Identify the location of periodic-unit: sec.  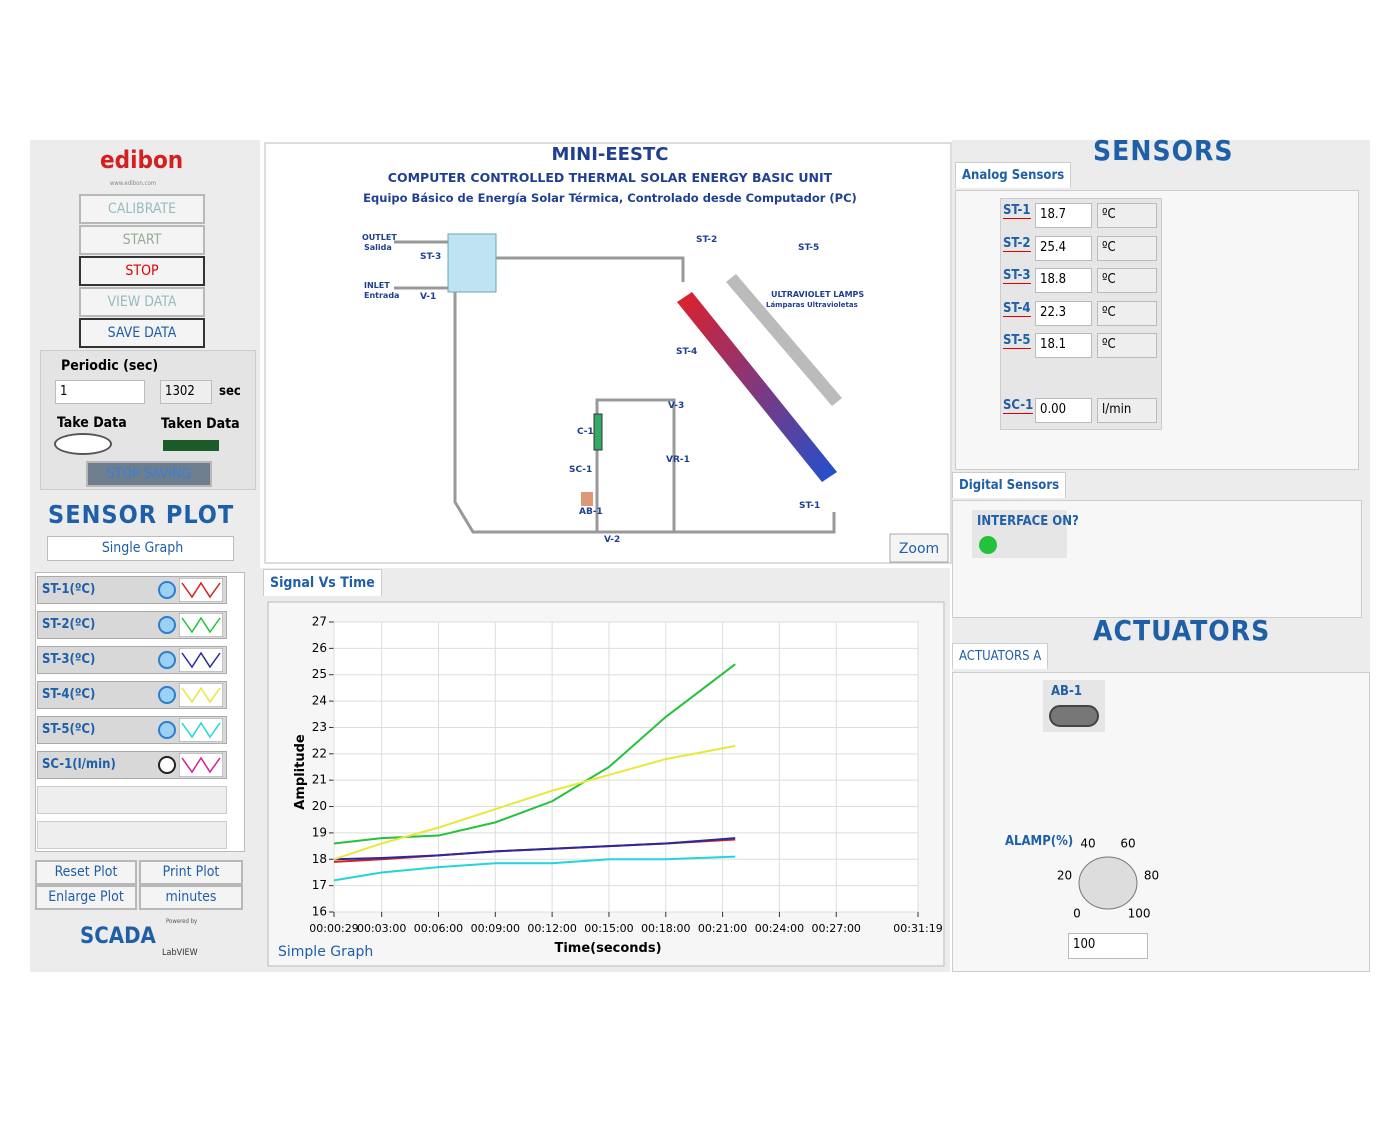
(230, 391).